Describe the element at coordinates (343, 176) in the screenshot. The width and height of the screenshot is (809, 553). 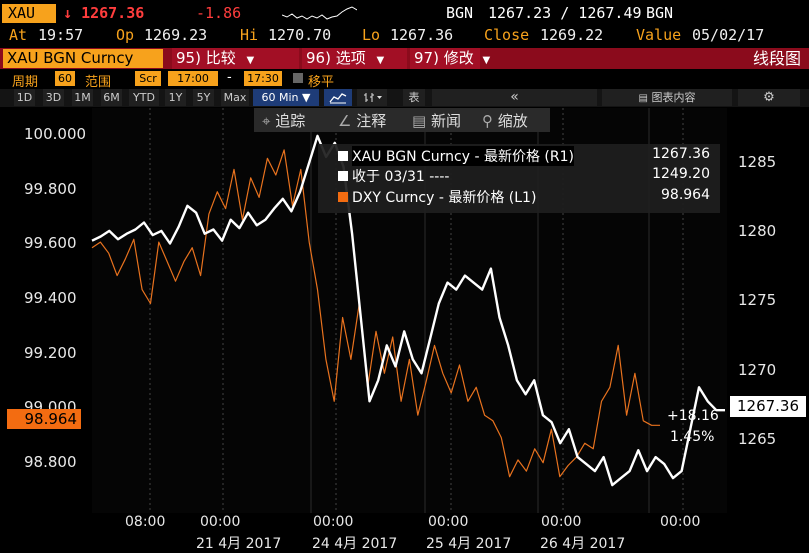
I see `legend-swatch-outline` at that location.